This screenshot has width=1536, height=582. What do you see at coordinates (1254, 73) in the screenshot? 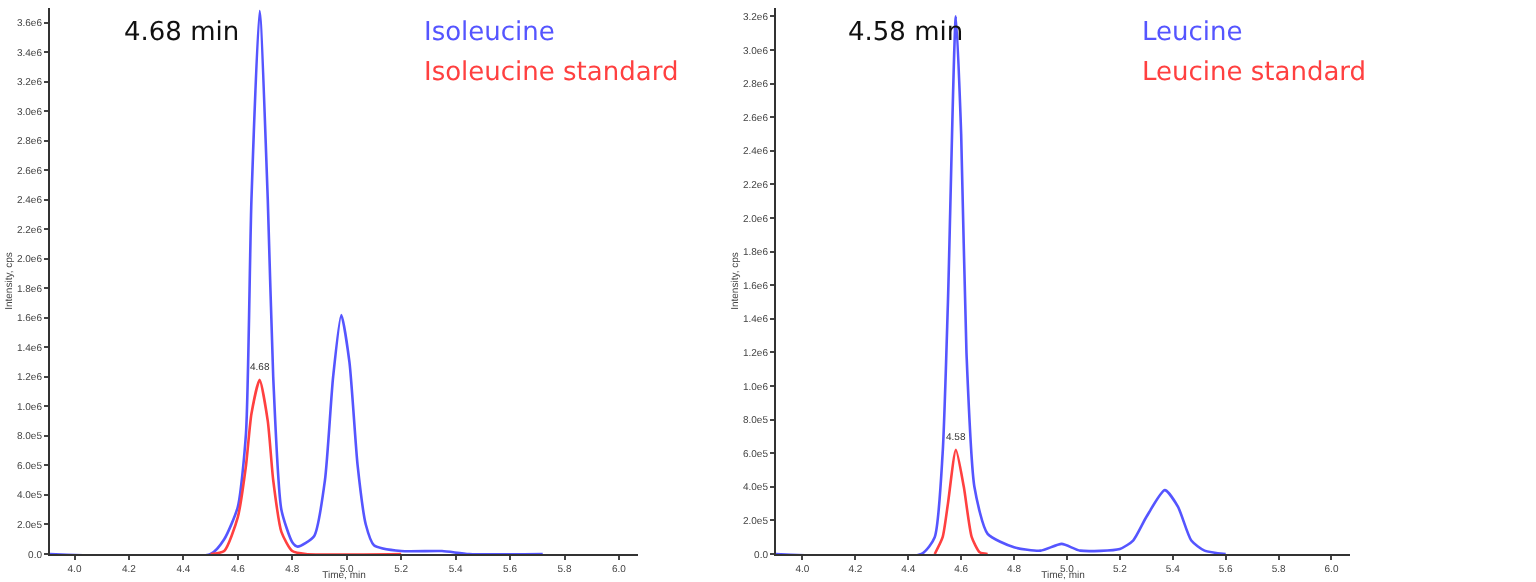
I see `text: Leucine standard` at bounding box center [1254, 73].